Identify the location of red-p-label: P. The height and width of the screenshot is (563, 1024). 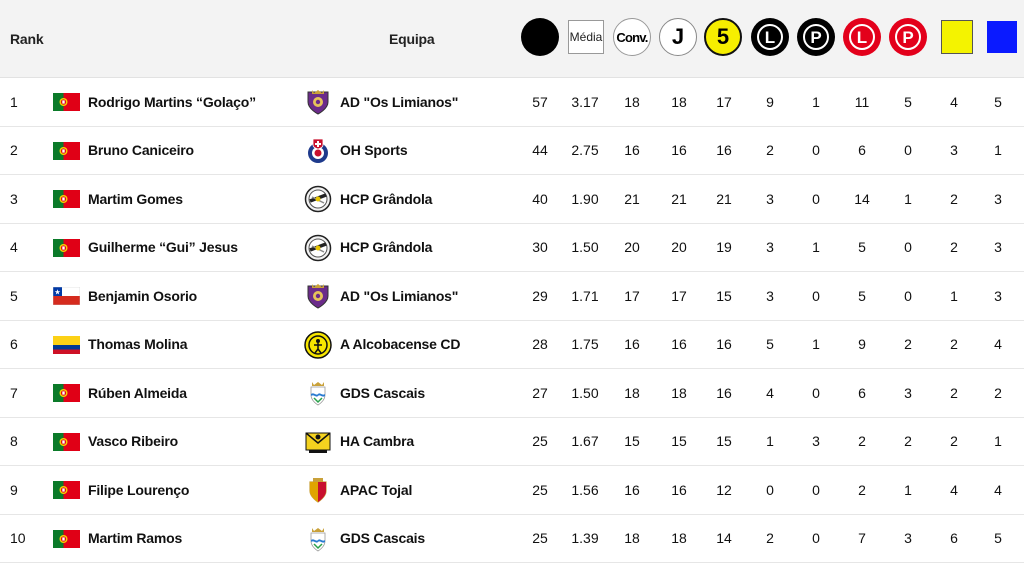
(907, 37).